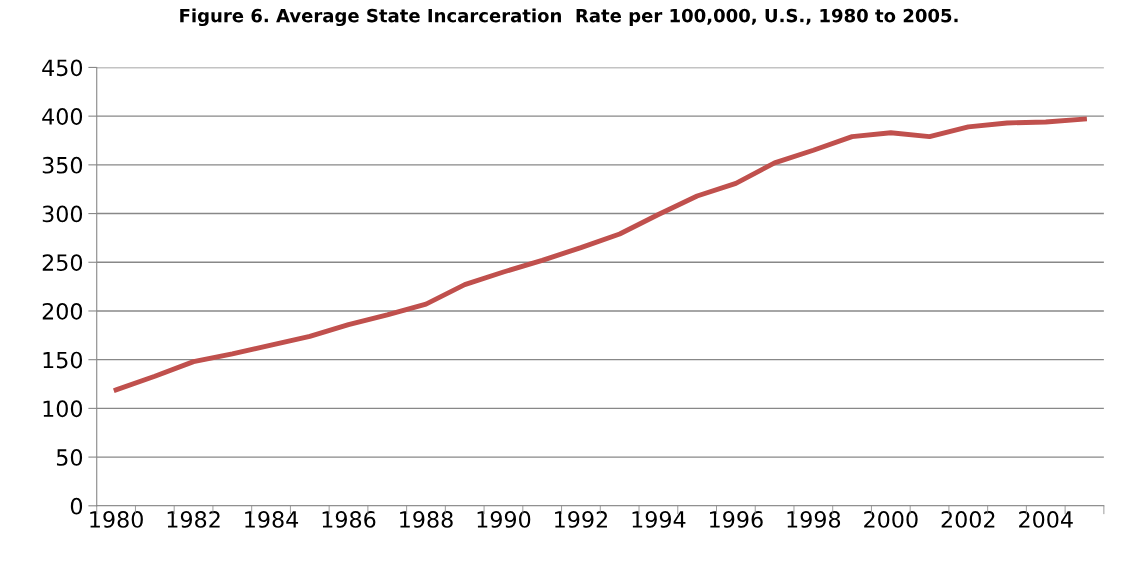  What do you see at coordinates (69, 457) in the screenshot?
I see `y-tick-label: 50` at bounding box center [69, 457].